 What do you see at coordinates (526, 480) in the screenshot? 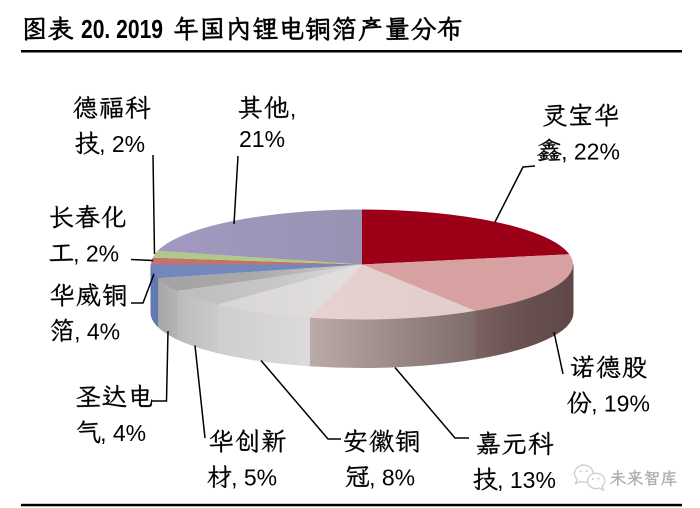
I see `svg-text: , 13%` at bounding box center [526, 480].